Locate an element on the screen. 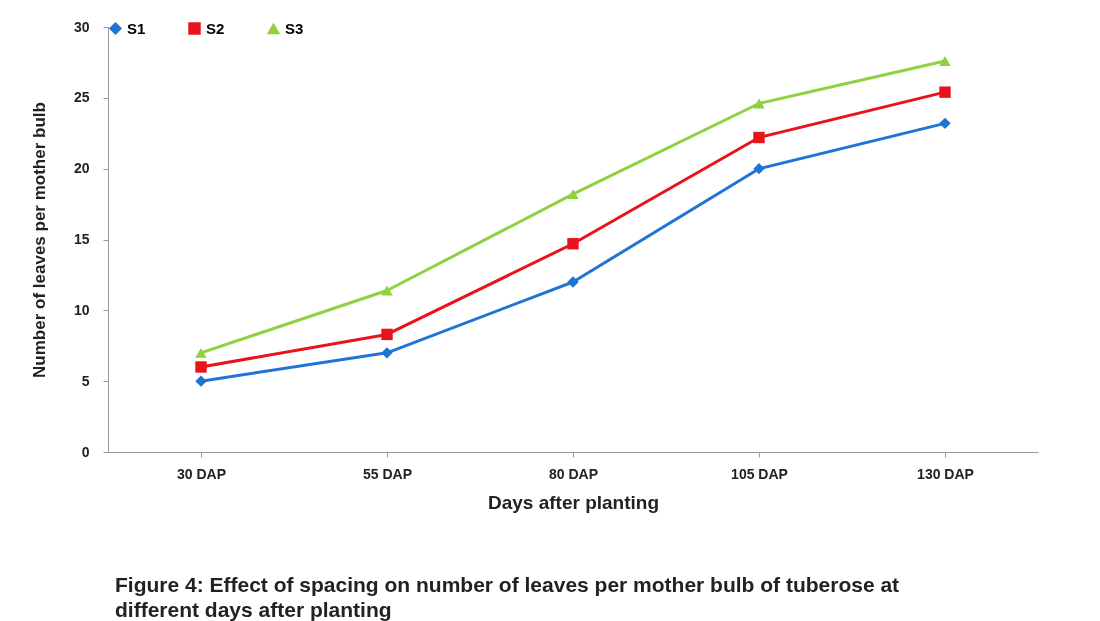 The image size is (1100, 621). y-tick-label: 30 is located at coordinates (81, 26).